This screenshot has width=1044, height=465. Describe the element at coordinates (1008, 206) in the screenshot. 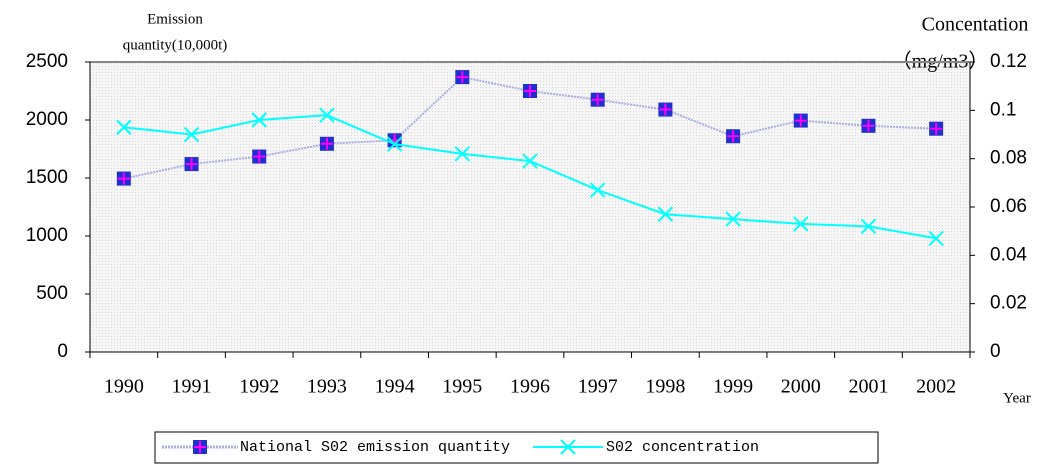

I see `y2-tick-label: 0.06` at that location.